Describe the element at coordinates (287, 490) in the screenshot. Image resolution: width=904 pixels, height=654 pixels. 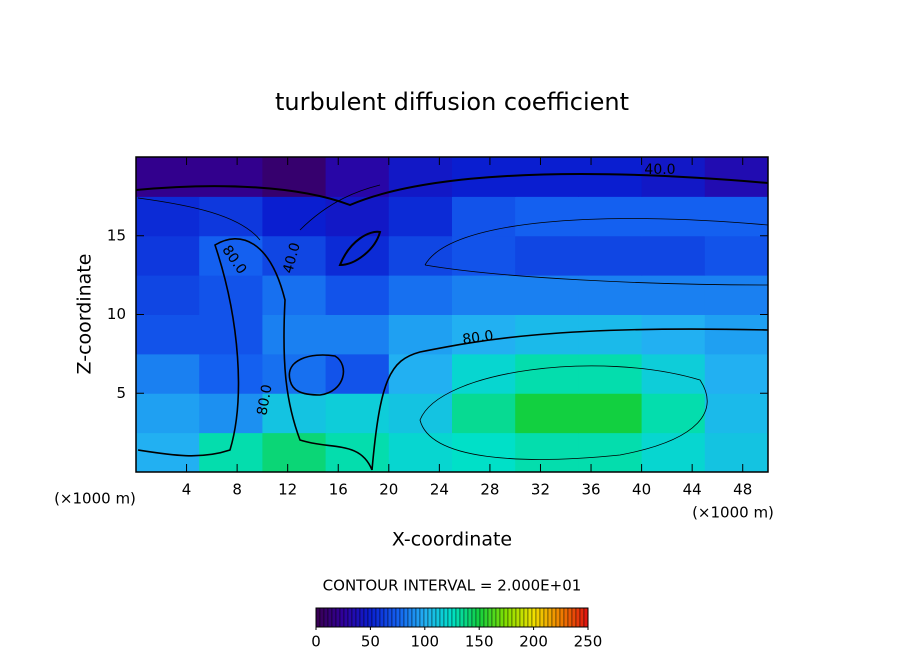
I see `x-tick-label: 12` at that location.